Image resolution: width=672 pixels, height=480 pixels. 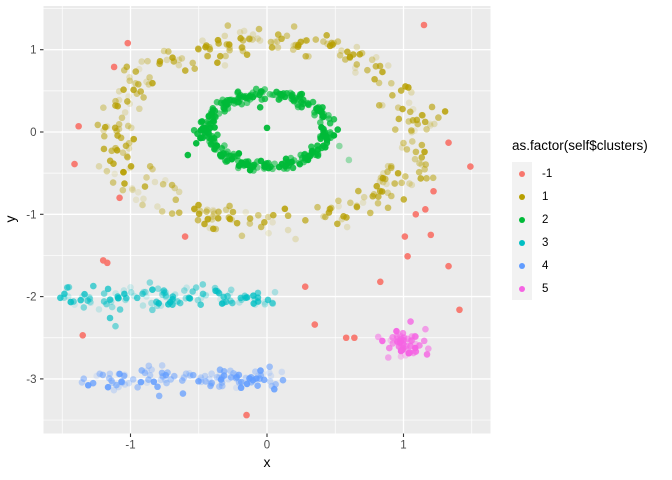 What do you see at coordinates (591, 288) in the screenshot?
I see `legend-item-5: 5` at bounding box center [591, 288].